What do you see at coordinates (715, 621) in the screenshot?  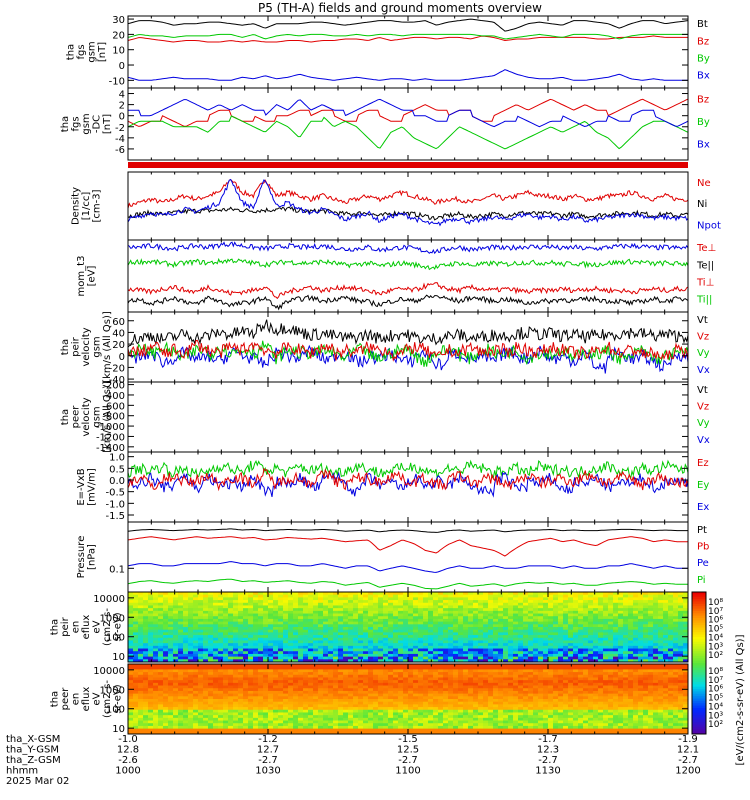 I see `colorbar-tick: 10⁶` at bounding box center [715, 621].